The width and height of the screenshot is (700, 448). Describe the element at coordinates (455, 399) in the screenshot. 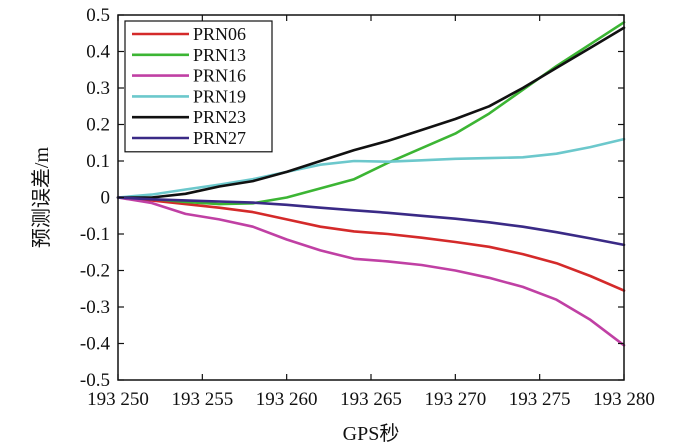

I see `x-tick-label: 193 270` at that location.